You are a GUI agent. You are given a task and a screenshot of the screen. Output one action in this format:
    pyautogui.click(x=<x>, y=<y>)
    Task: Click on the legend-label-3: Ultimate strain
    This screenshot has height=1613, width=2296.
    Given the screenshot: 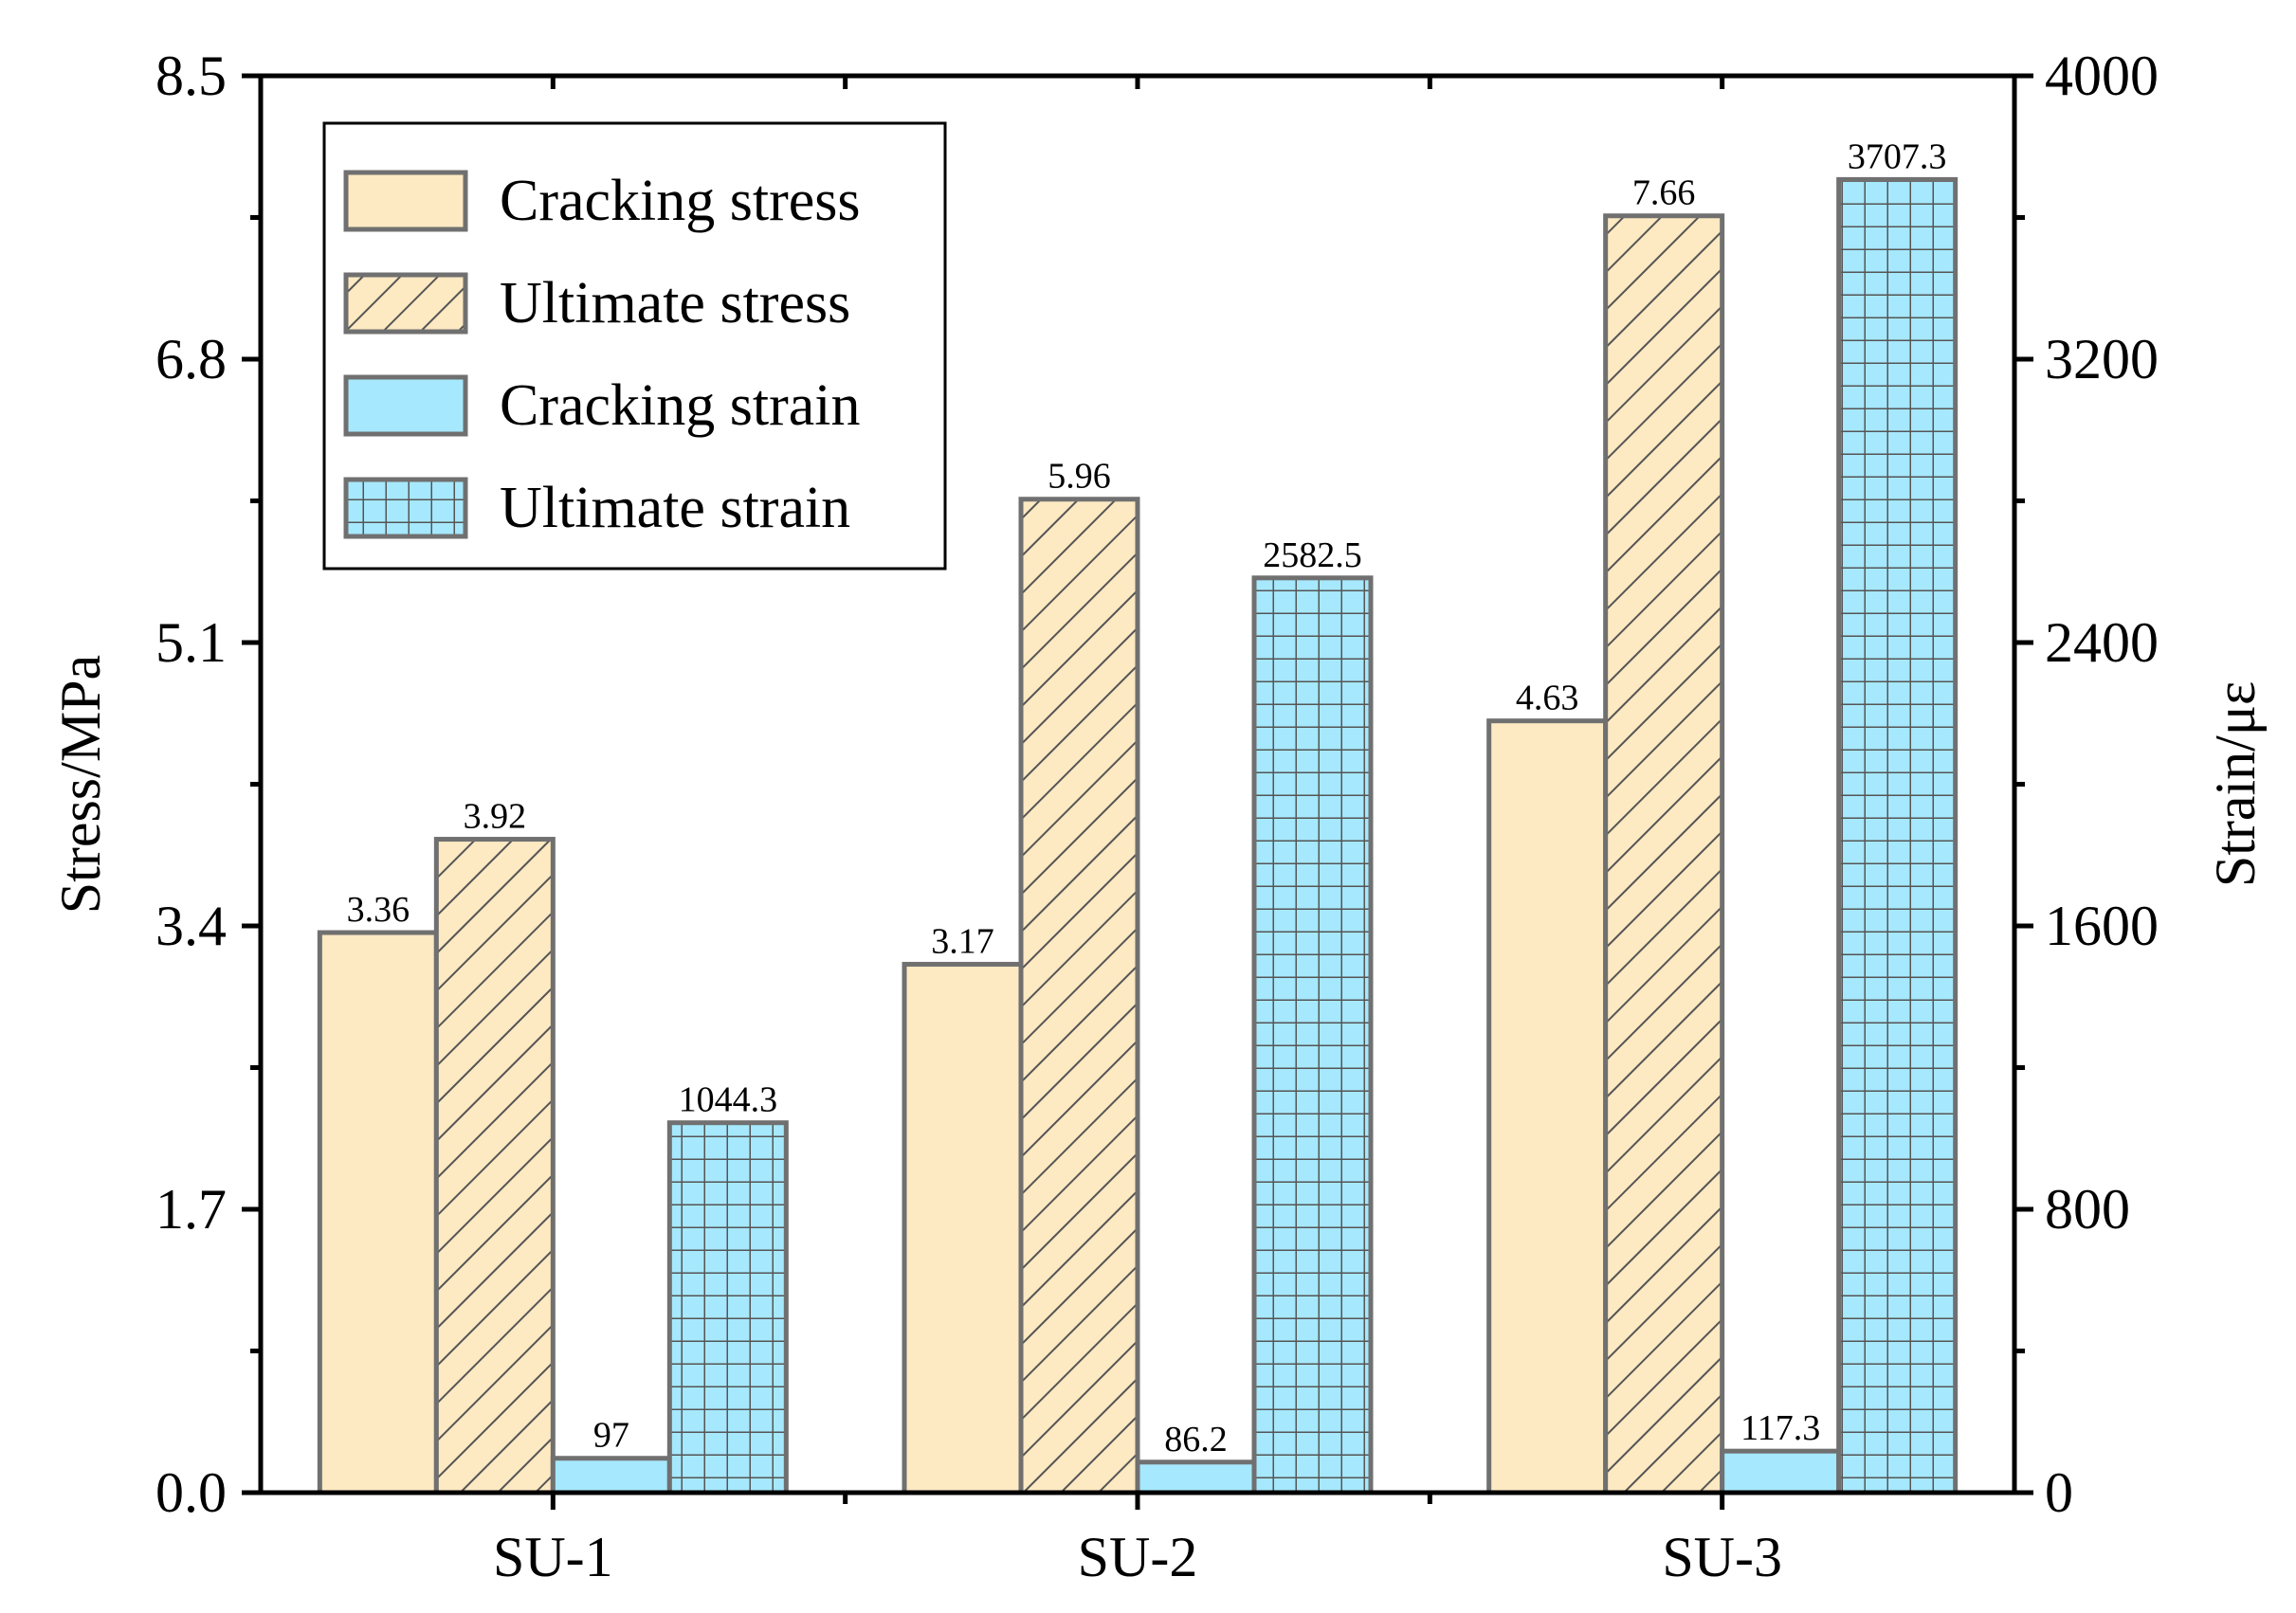 What is the action you would take?
    pyautogui.click(x=675, y=508)
    